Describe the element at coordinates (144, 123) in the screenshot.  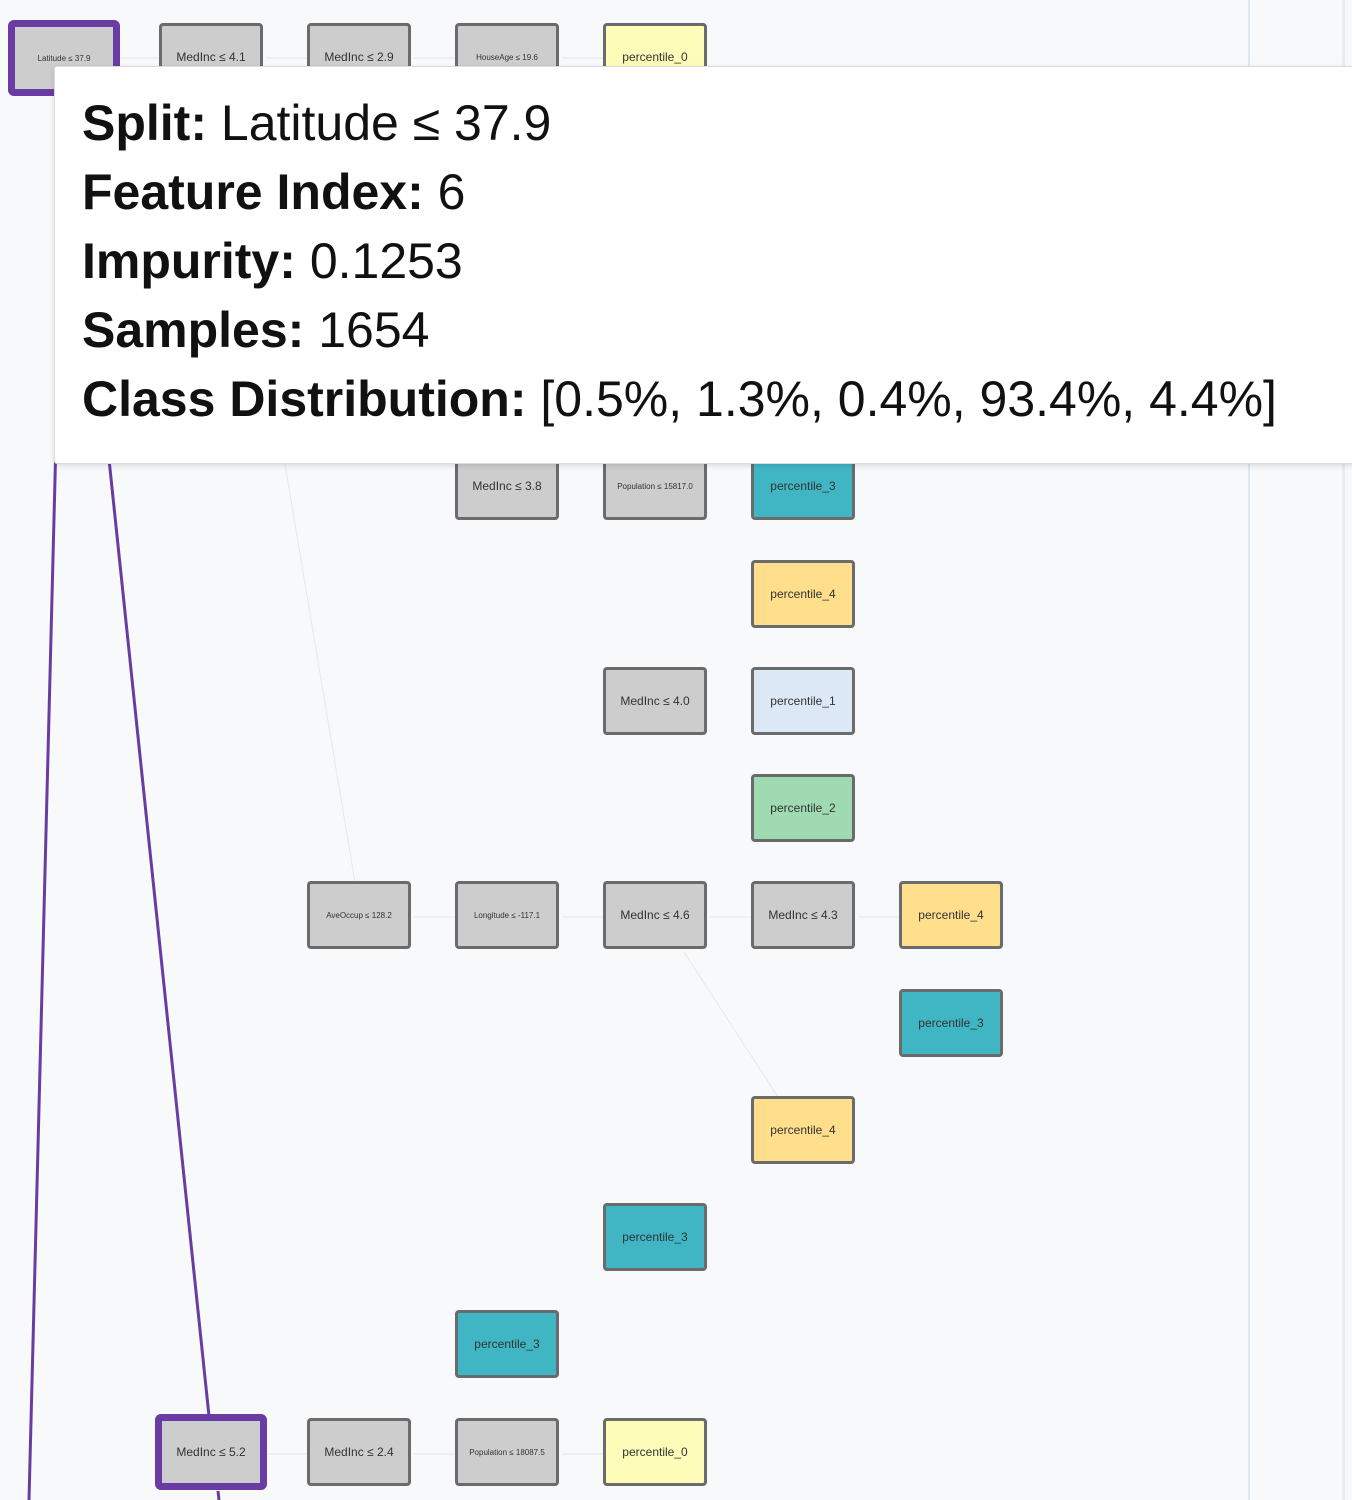
I see `tooltip-split-label: Split:` at that location.